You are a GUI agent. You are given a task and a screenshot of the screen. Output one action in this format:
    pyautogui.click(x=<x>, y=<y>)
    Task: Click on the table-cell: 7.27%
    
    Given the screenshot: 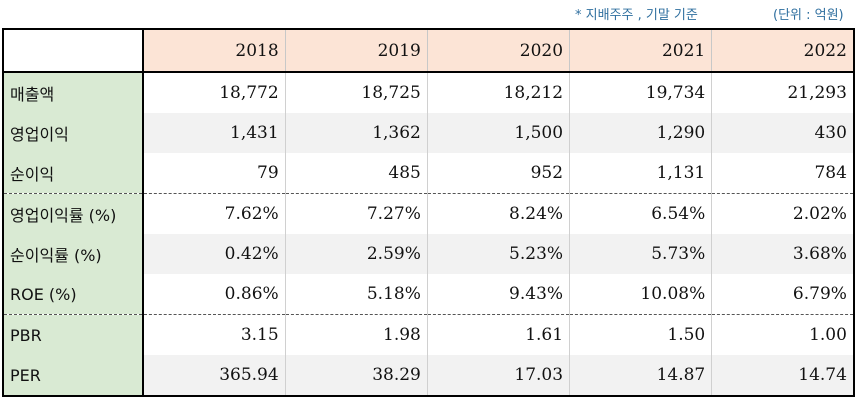 What is the action you would take?
    pyautogui.click(x=356, y=213)
    